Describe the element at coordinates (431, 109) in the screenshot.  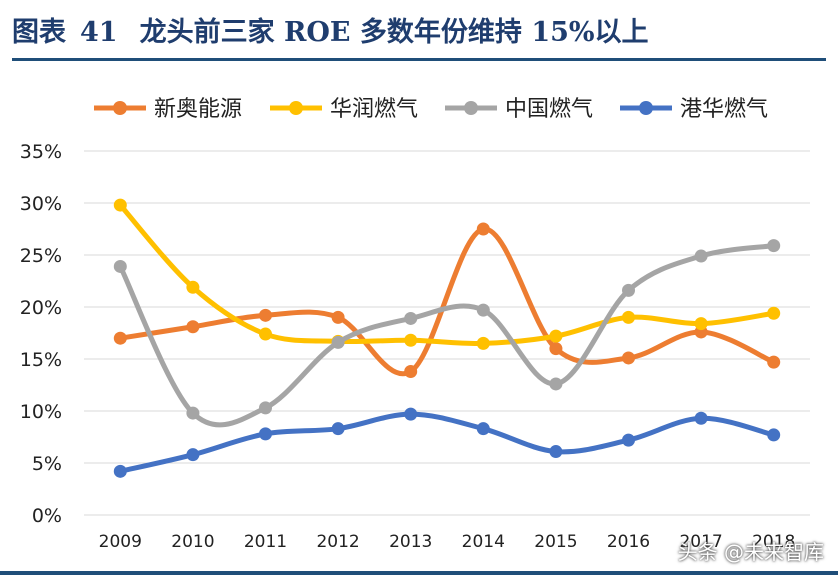
I see `legend: 新奥能源 华润燃气 中国燃气 港华燃气` at that location.